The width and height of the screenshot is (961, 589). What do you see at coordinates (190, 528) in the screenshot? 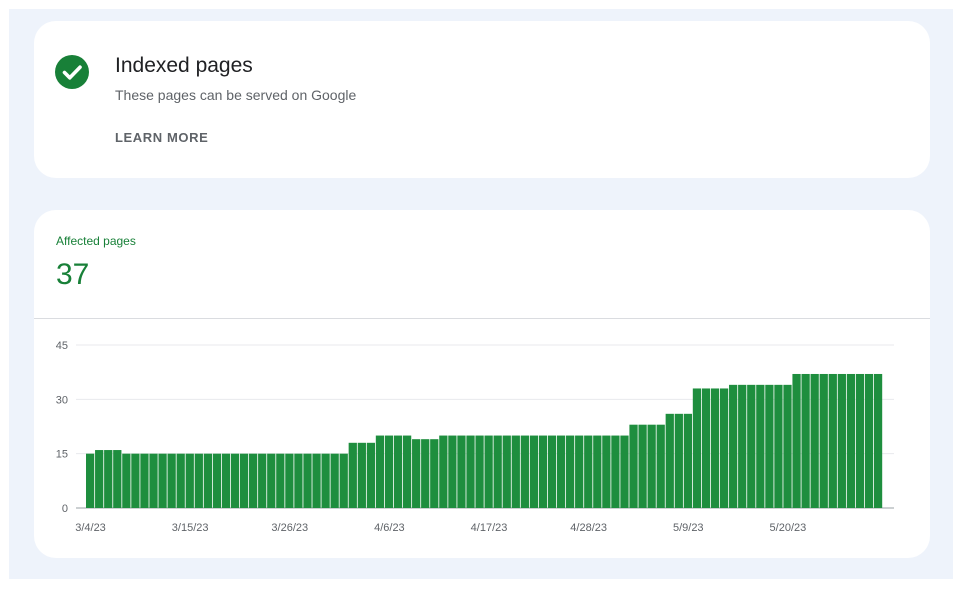
I see `x-tick-label: 3/15/23` at bounding box center [190, 528].